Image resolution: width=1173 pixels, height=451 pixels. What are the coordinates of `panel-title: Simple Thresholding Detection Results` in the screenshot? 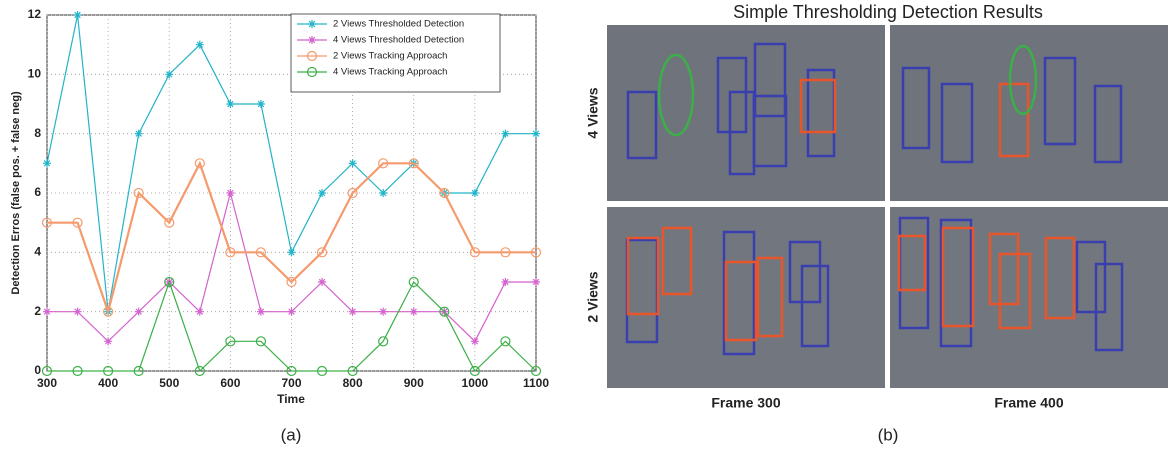 It's located at (888, 12).